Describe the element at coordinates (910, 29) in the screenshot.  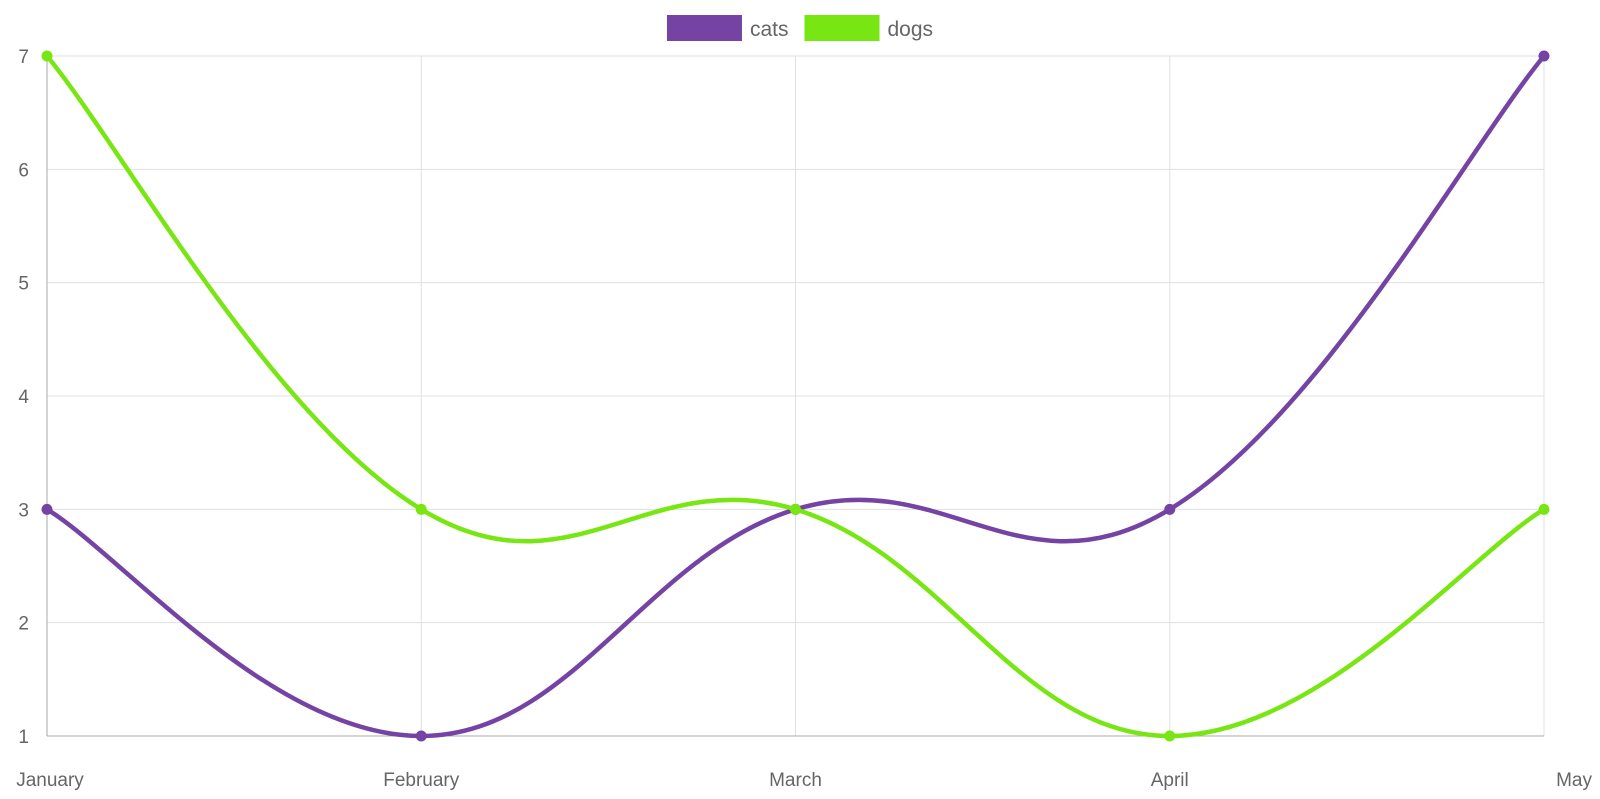
I see `legend-label: dogs` at that location.